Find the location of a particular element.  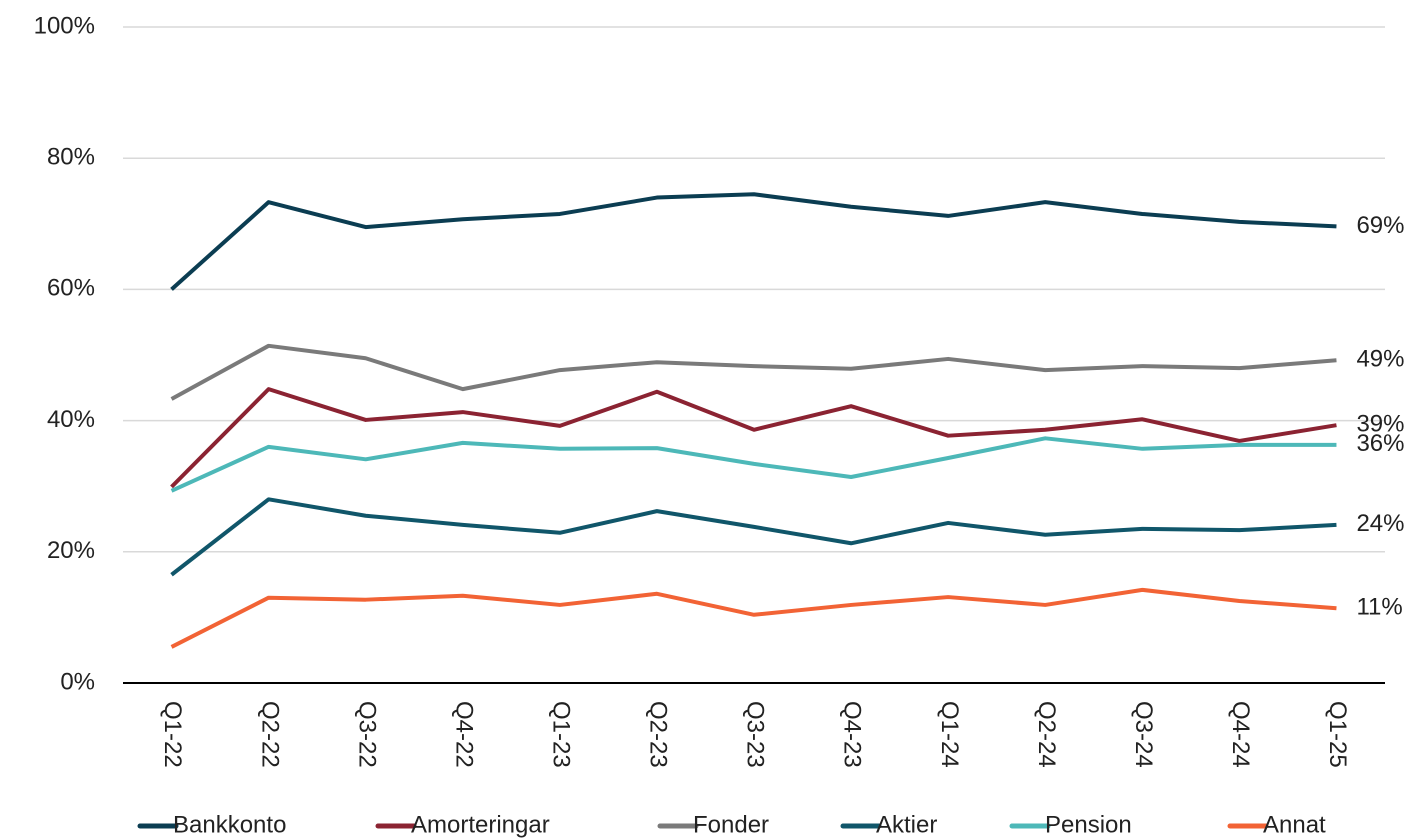

value-label: 39% is located at coordinates (1380, 424).